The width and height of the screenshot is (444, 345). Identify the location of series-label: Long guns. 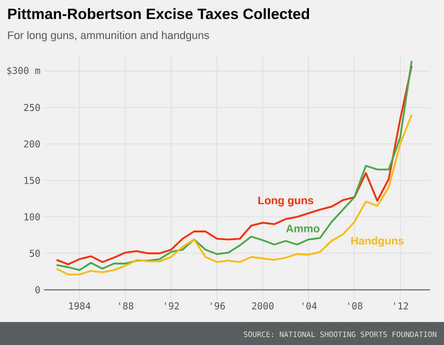
(286, 201).